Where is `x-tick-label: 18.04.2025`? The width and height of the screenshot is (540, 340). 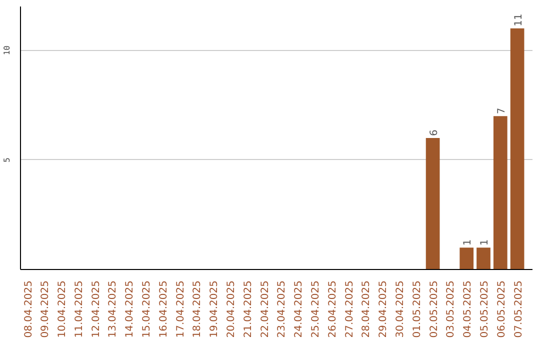 x-tick-label: 18.04.2025 is located at coordinates (198, 309).